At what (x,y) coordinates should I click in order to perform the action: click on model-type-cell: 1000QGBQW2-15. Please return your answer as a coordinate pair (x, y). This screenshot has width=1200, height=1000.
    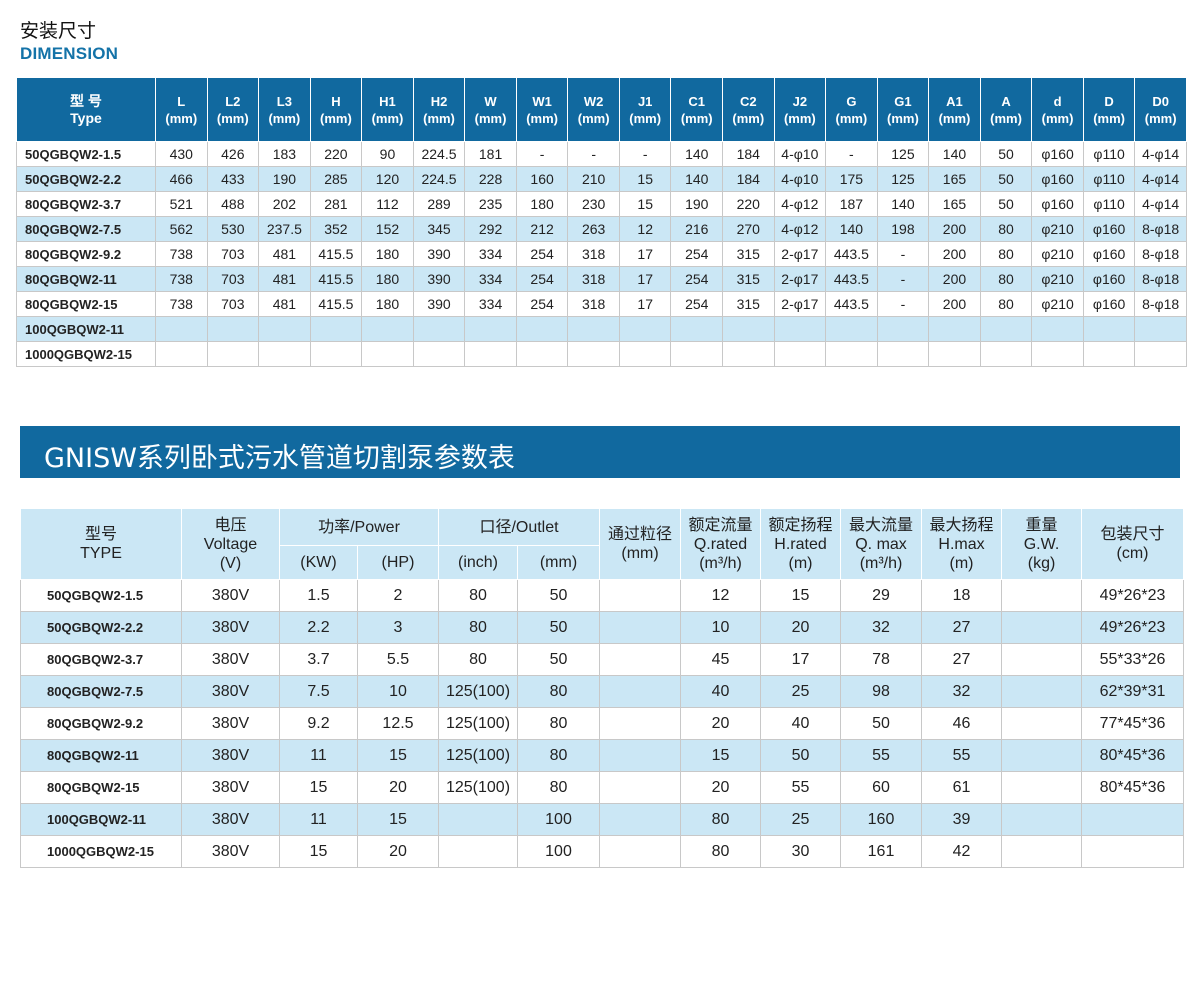
    Looking at the image, I should click on (86, 354).